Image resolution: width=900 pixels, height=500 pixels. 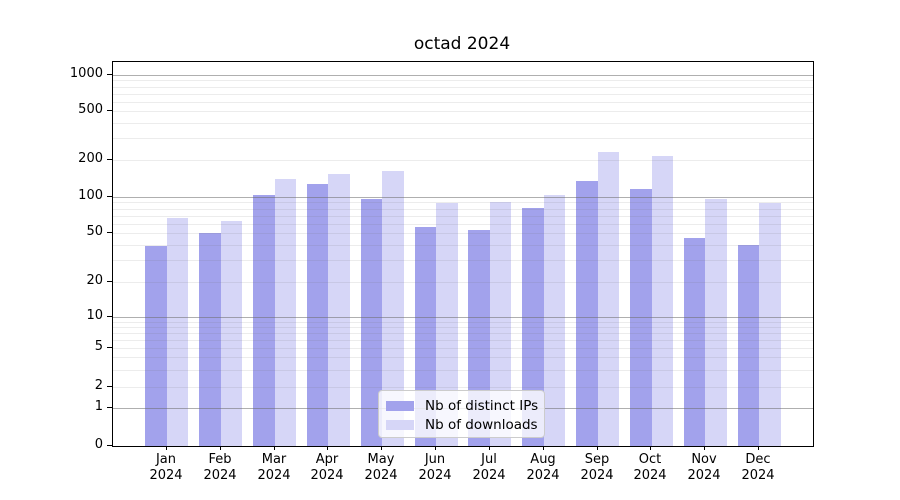 I want to click on bar-distinct-ips-feb, so click(x=210, y=339).